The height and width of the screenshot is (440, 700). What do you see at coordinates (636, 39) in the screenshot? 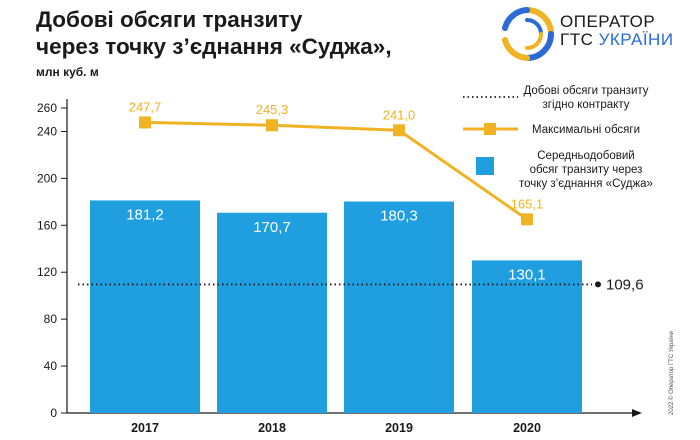
I see `logo-text-ukraine: УКРАЇНИ` at bounding box center [636, 39].